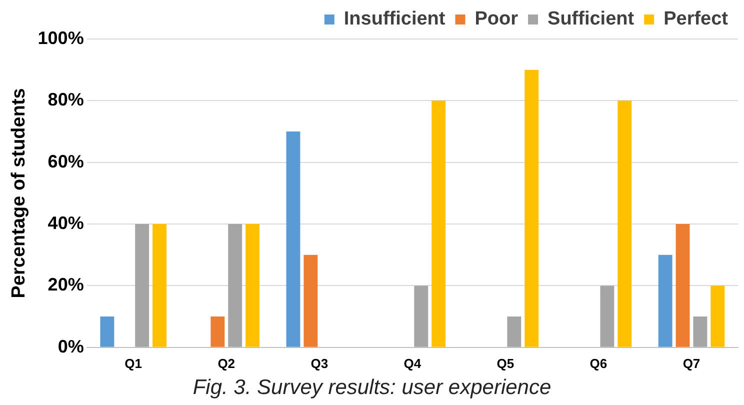  I want to click on caption: Fig. 3. Survey results: user experience, so click(372, 388).